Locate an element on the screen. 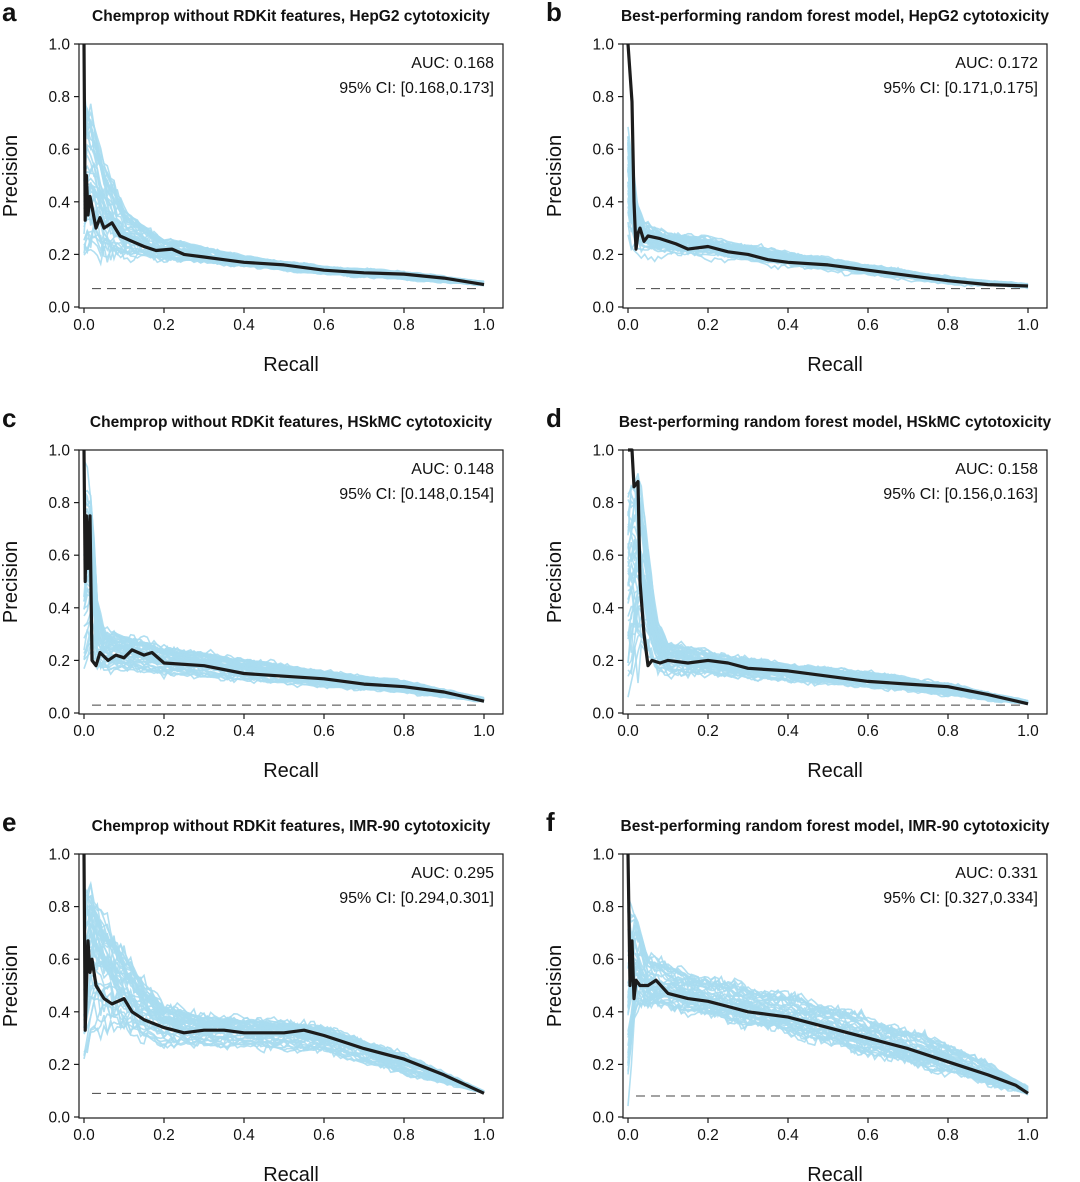 This screenshot has width=1080, height=1182. ci-label: 95% CI: [0.294,0.301] is located at coordinates (416, 898).